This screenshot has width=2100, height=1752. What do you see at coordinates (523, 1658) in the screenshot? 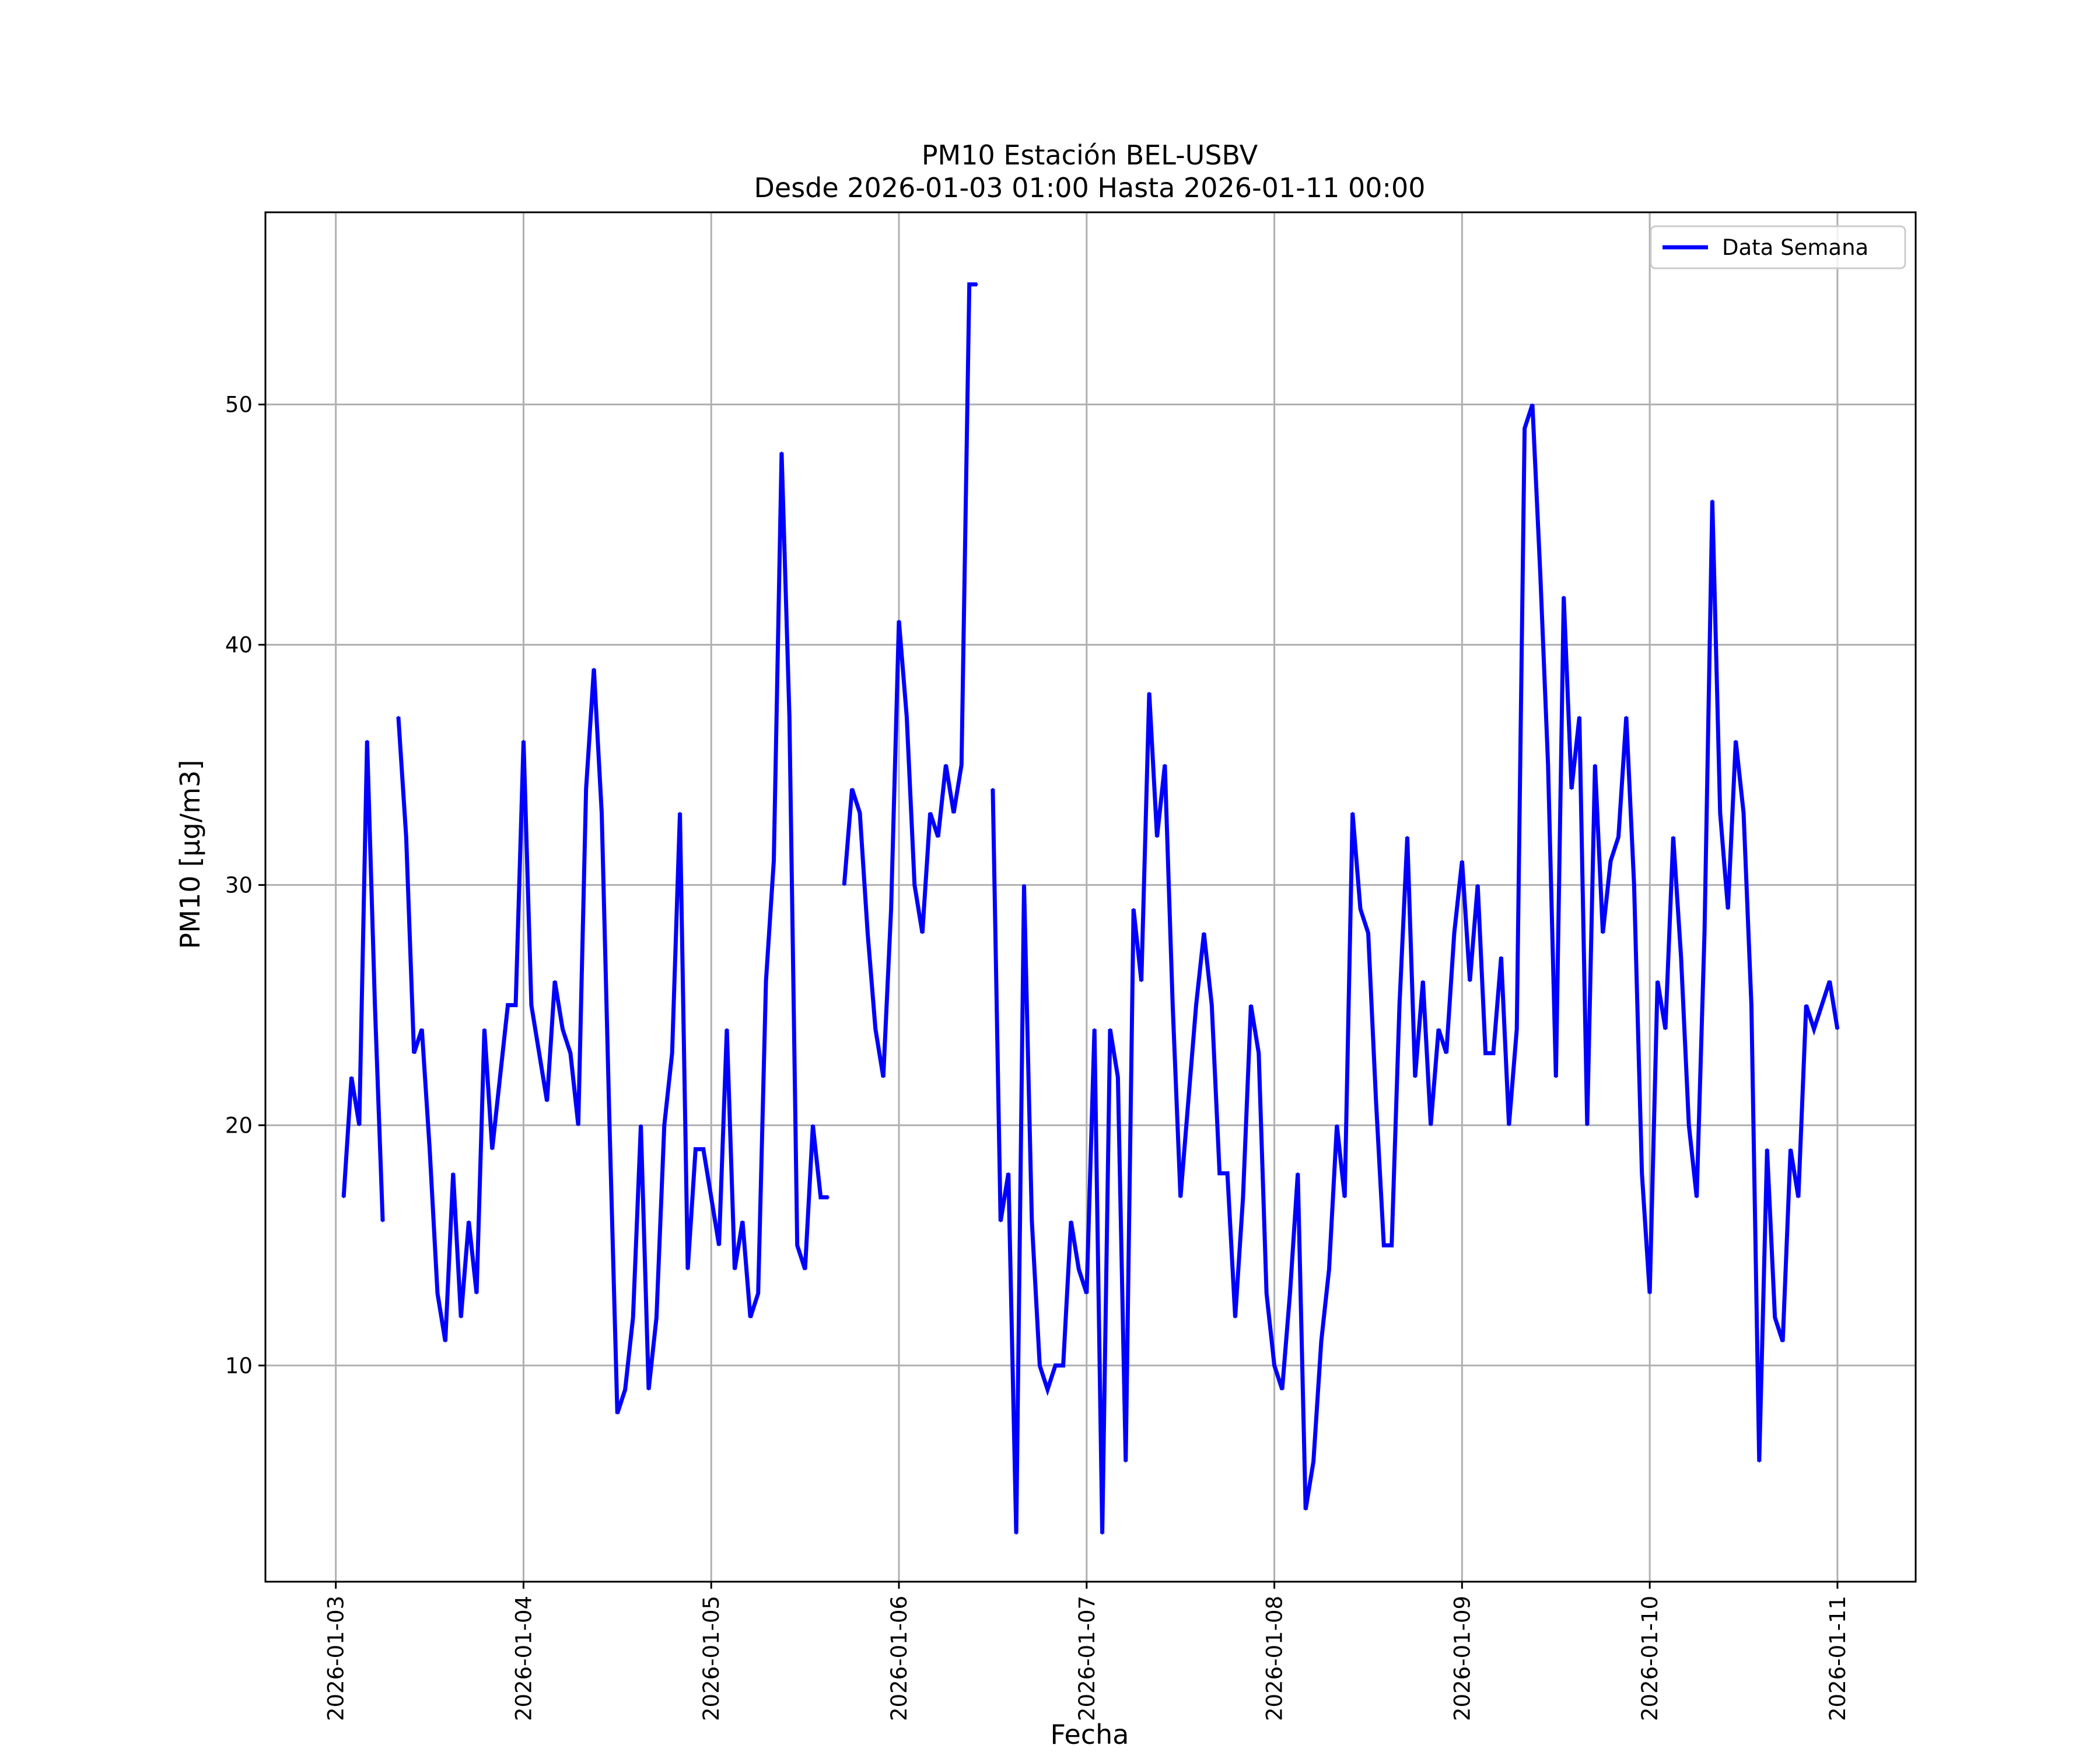
I see `x-tick-label: 2026-01-04` at bounding box center [523, 1658].